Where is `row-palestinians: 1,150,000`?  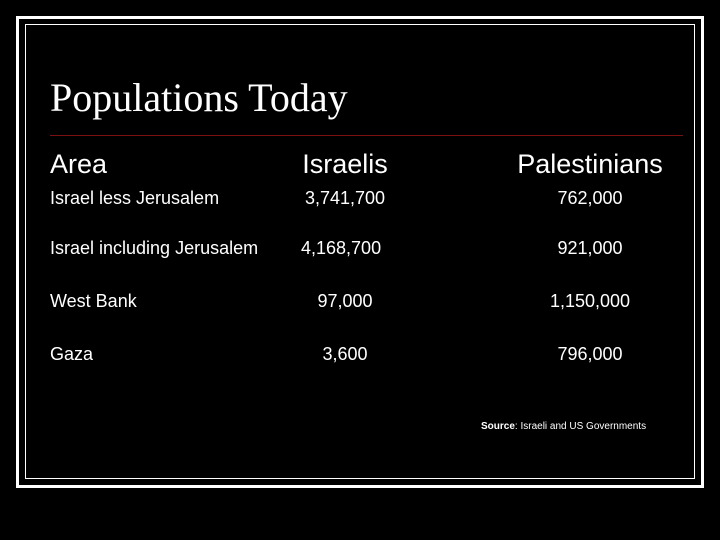
row-palestinians: 1,150,000 is located at coordinates (590, 301).